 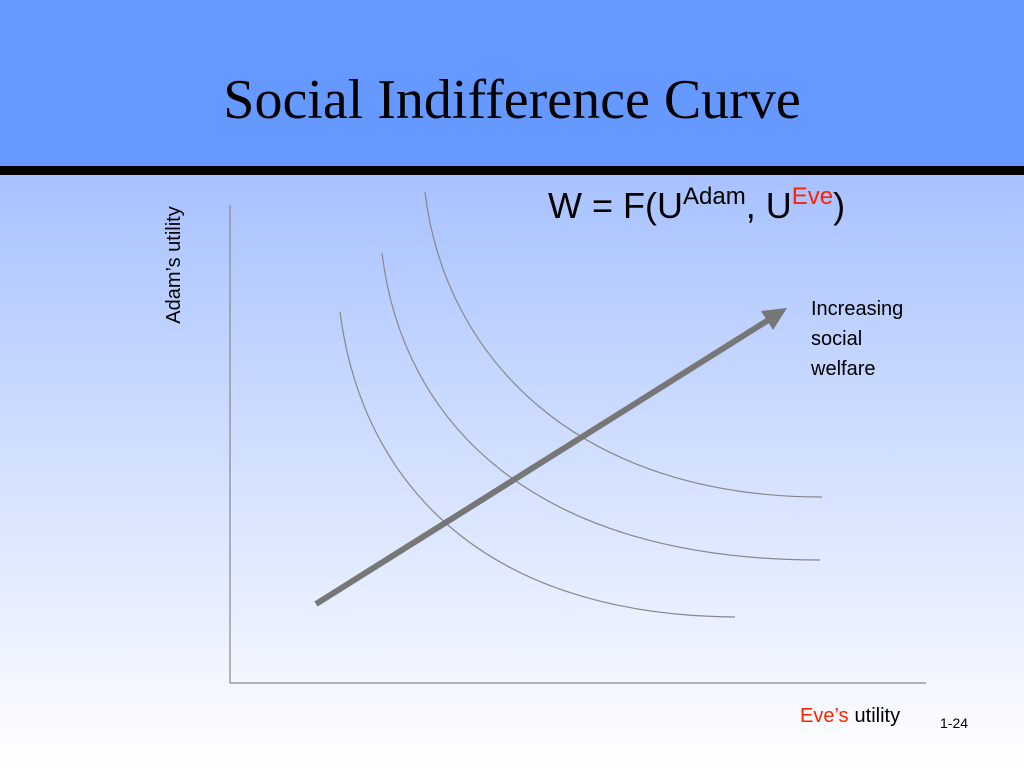 I want to click on formula-sup: Eve, so click(x=812, y=196).